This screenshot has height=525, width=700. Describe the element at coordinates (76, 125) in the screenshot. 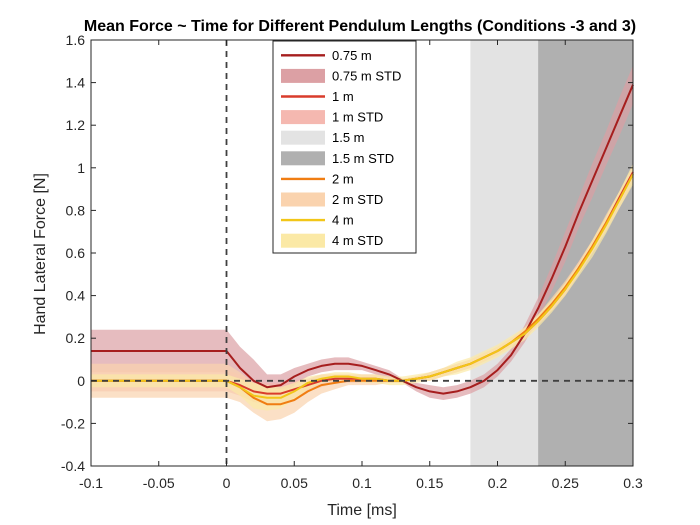

I see `y-tick-label: 1.2` at that location.